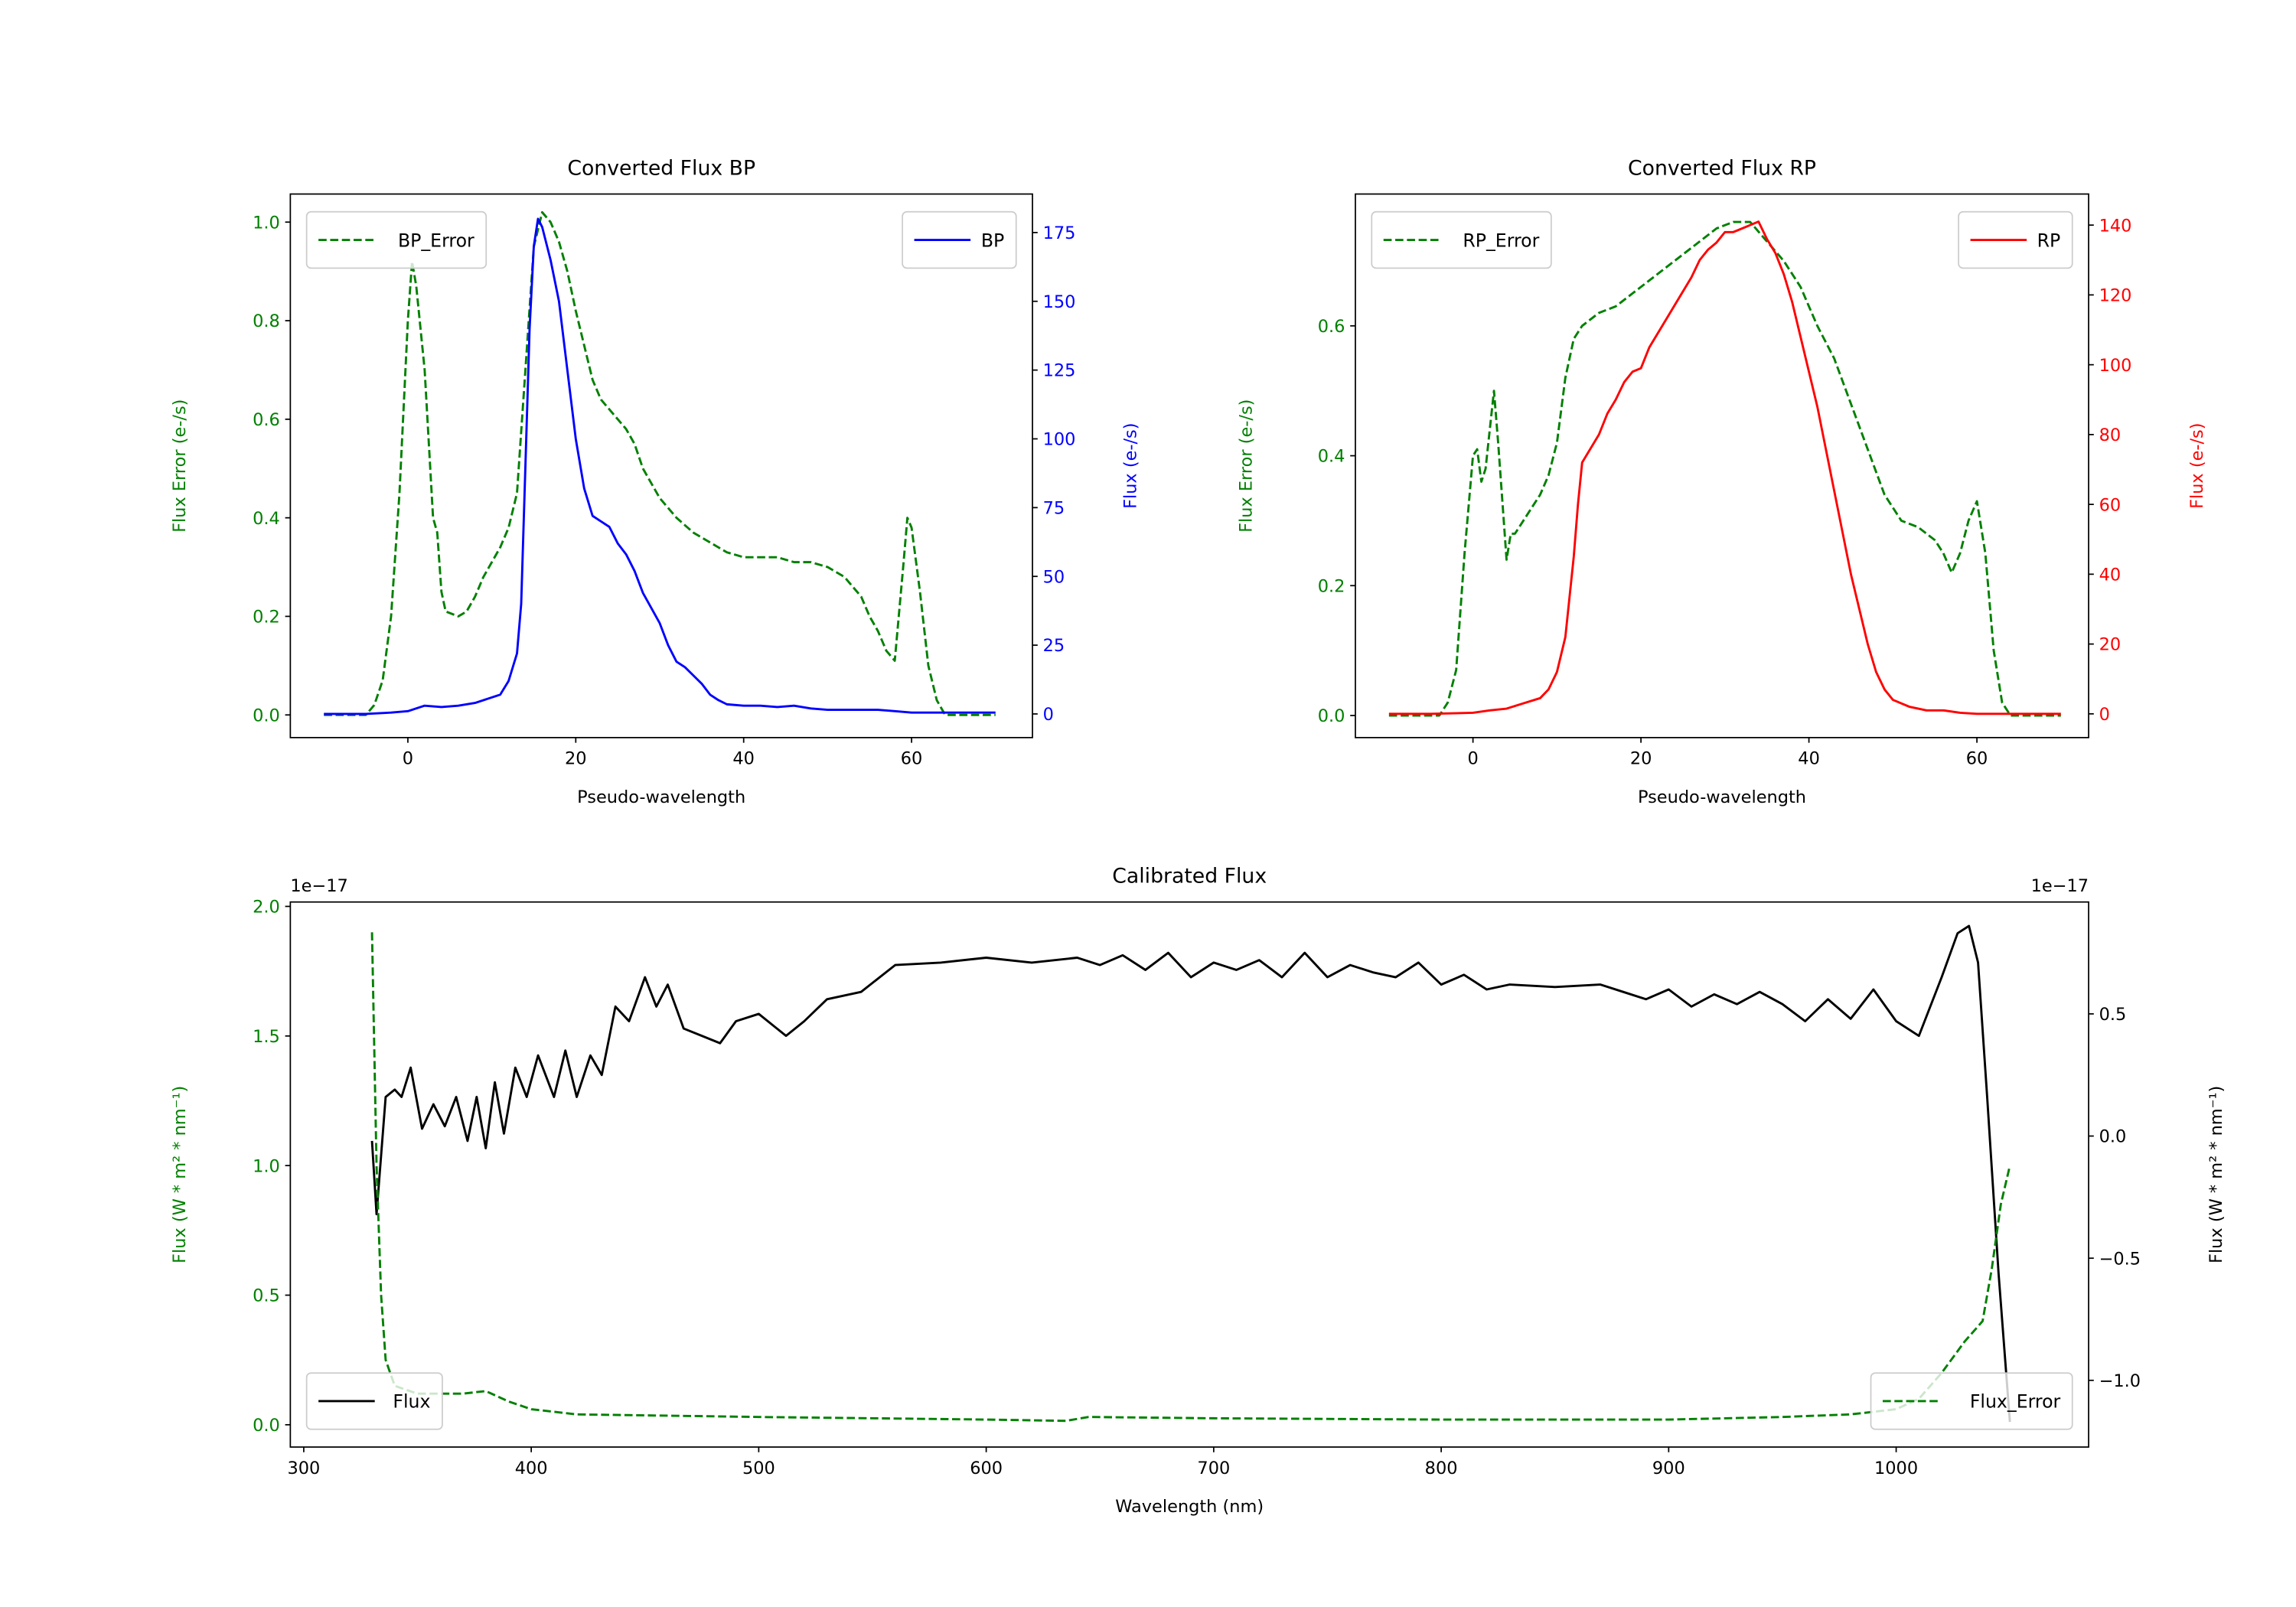 The height and width of the screenshot is (1607, 2296). Describe the element at coordinates (2115, 226) in the screenshot. I see `y-right-tick-label: 140` at that location.